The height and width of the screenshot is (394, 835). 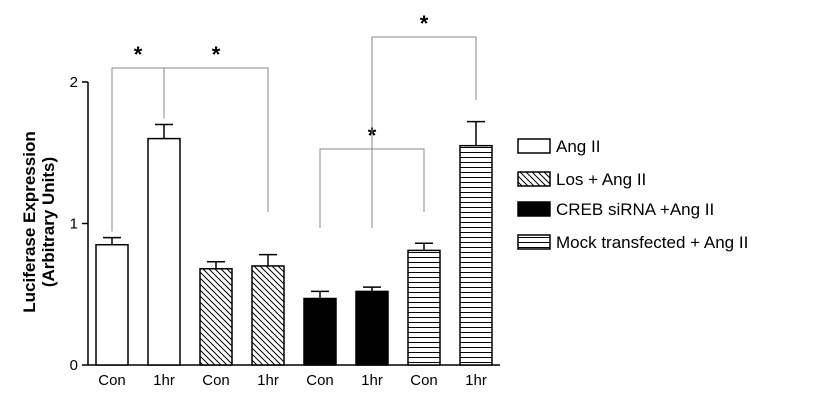 I want to click on y-tick-label: 2, so click(x=74, y=82).